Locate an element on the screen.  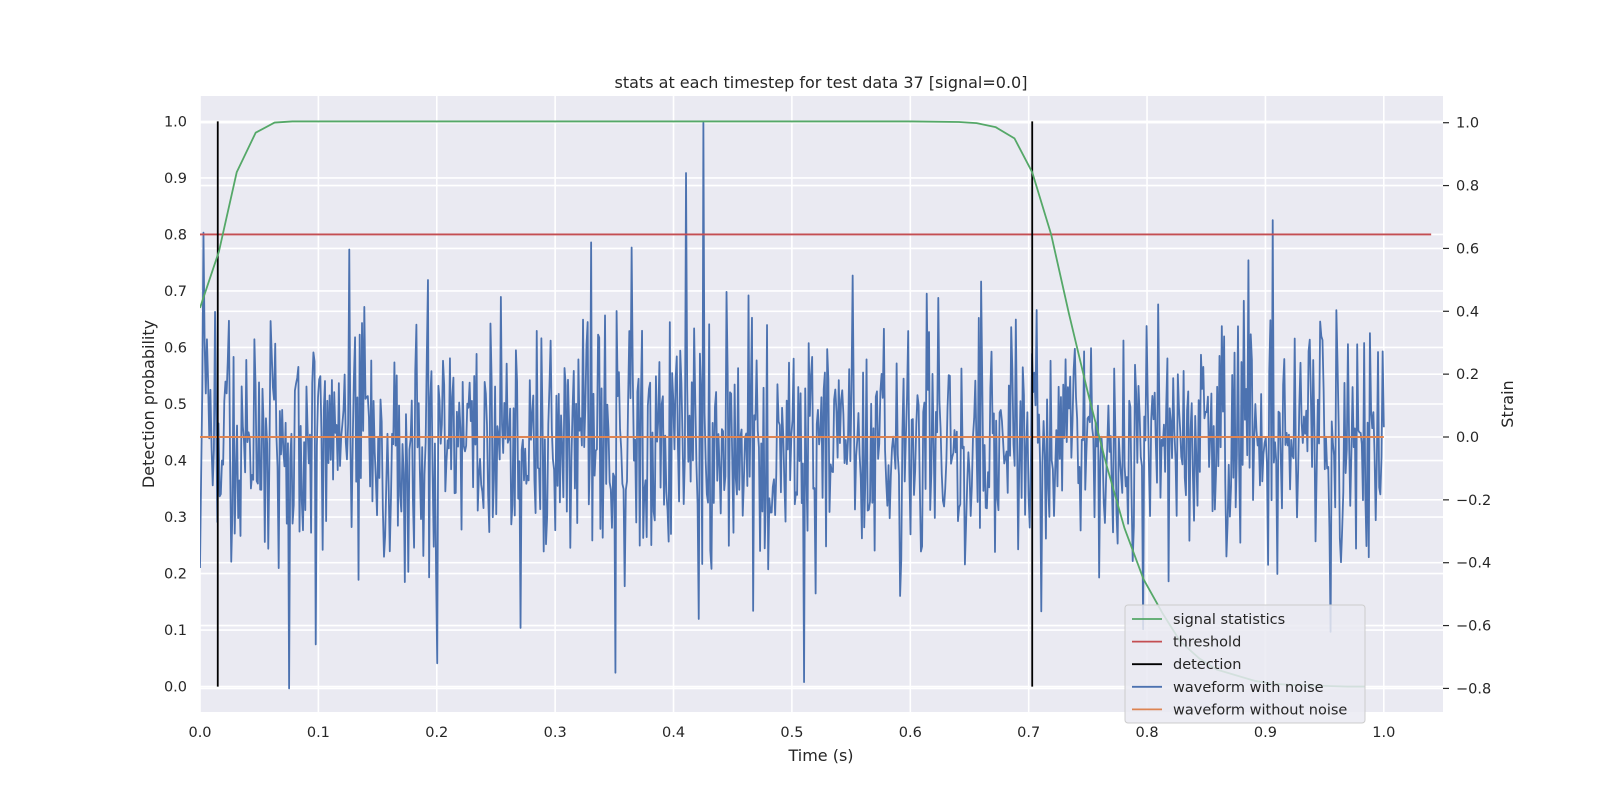
x-tick-label: 1.0 is located at coordinates (1383, 733).